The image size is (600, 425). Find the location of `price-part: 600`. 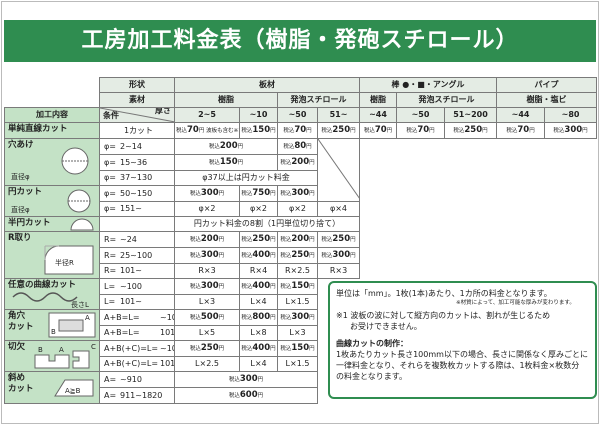

price-part: 600 is located at coordinates (248, 395).